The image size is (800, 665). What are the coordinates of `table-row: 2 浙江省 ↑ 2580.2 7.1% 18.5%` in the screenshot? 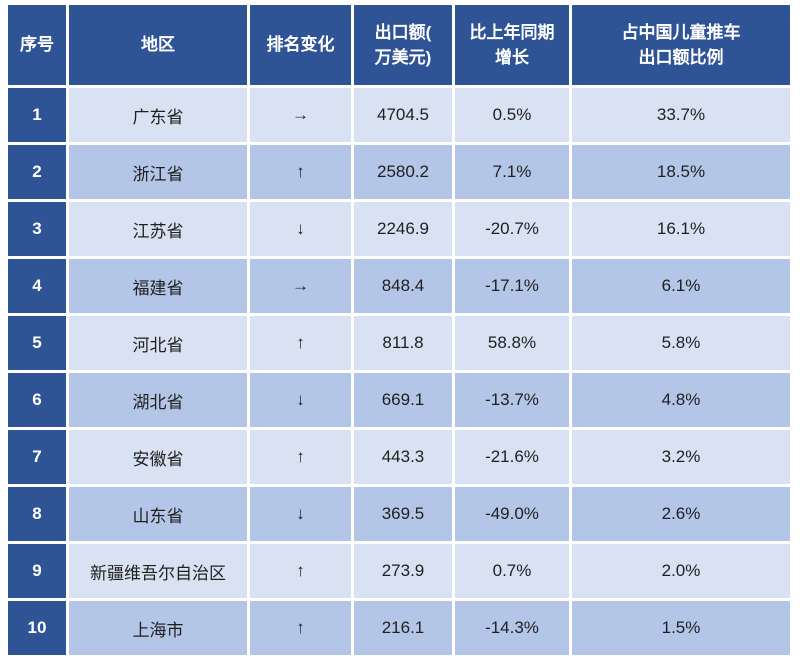 It's located at (399, 172).